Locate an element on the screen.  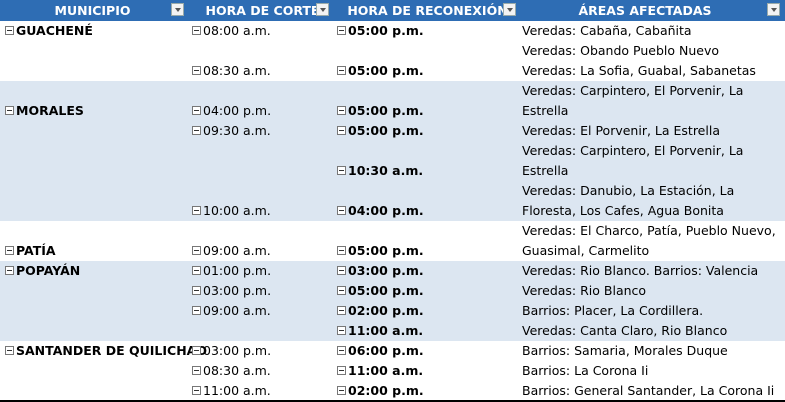
hora-corte-cell-text: 04:00 p.m. is located at coordinates (237, 110).